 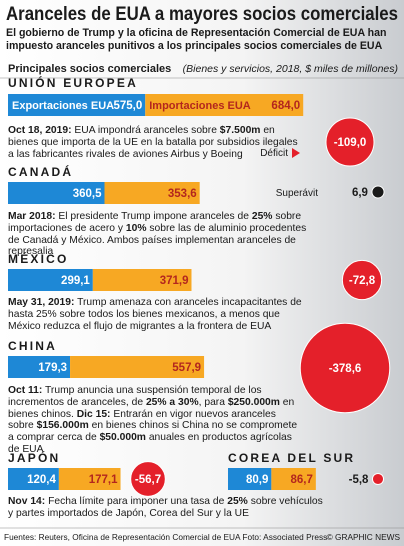 I want to click on value-label: 177,1, so click(x=103, y=480).